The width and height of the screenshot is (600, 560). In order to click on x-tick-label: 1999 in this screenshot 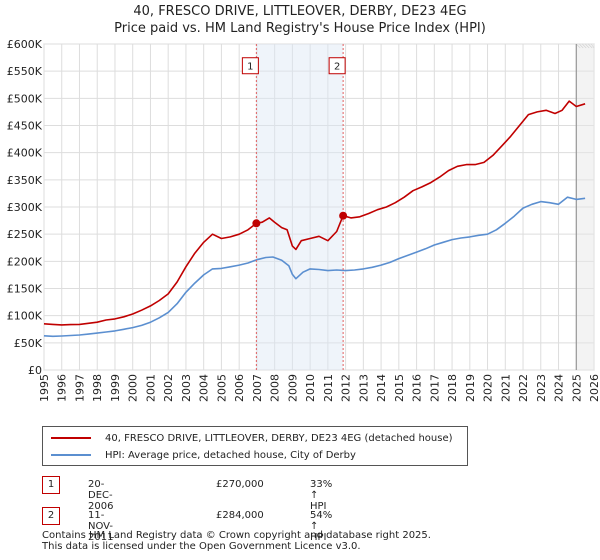, I will do `click(115, 388)`.